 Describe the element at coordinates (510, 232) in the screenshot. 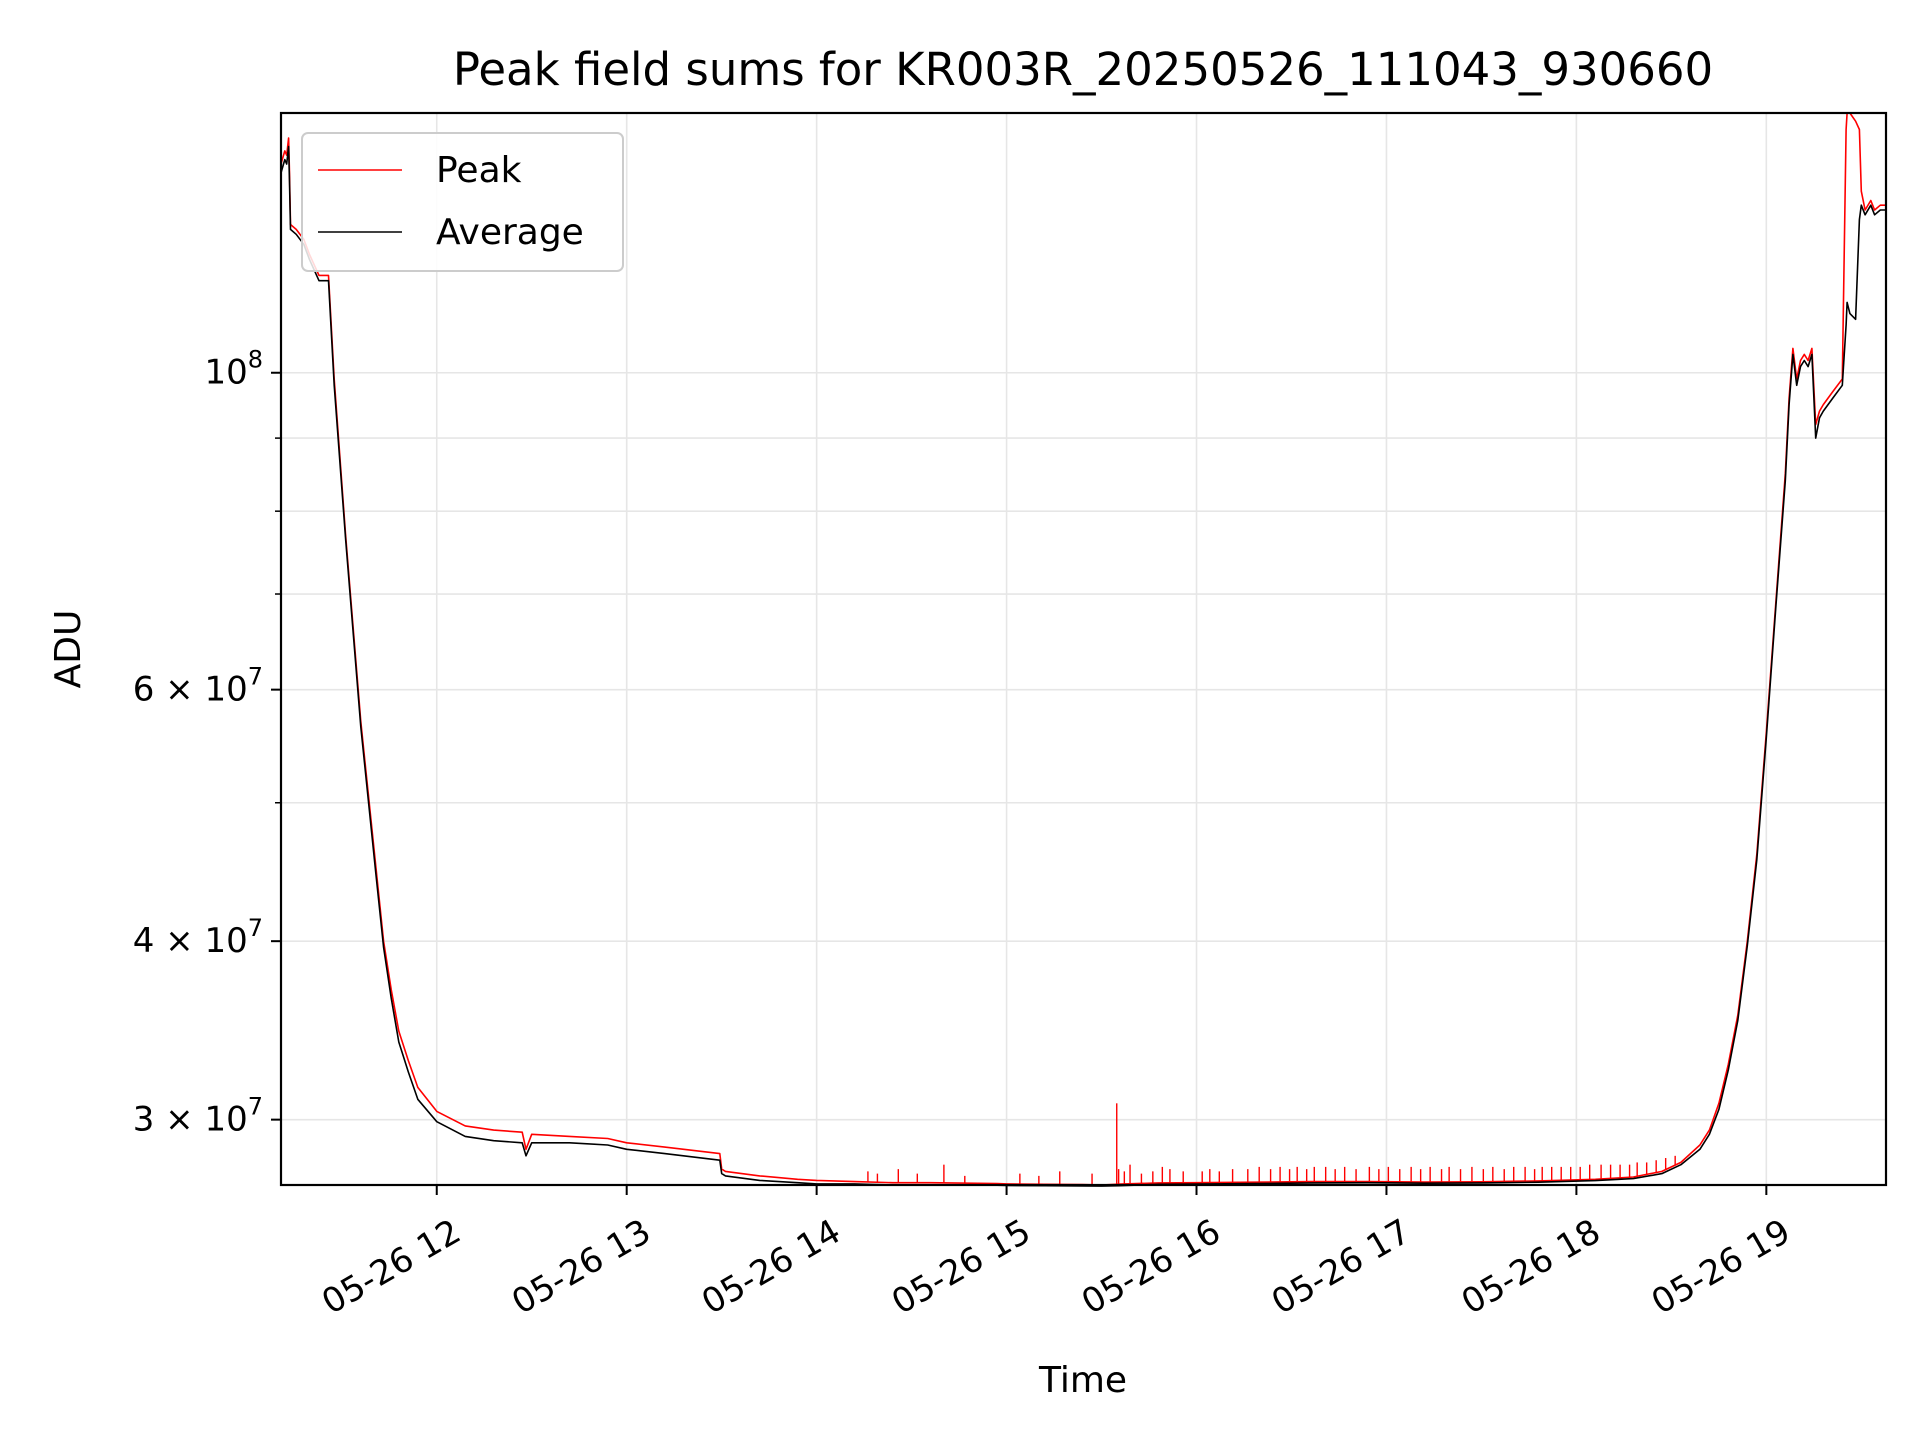

I see `legend-label-average: Average` at that location.